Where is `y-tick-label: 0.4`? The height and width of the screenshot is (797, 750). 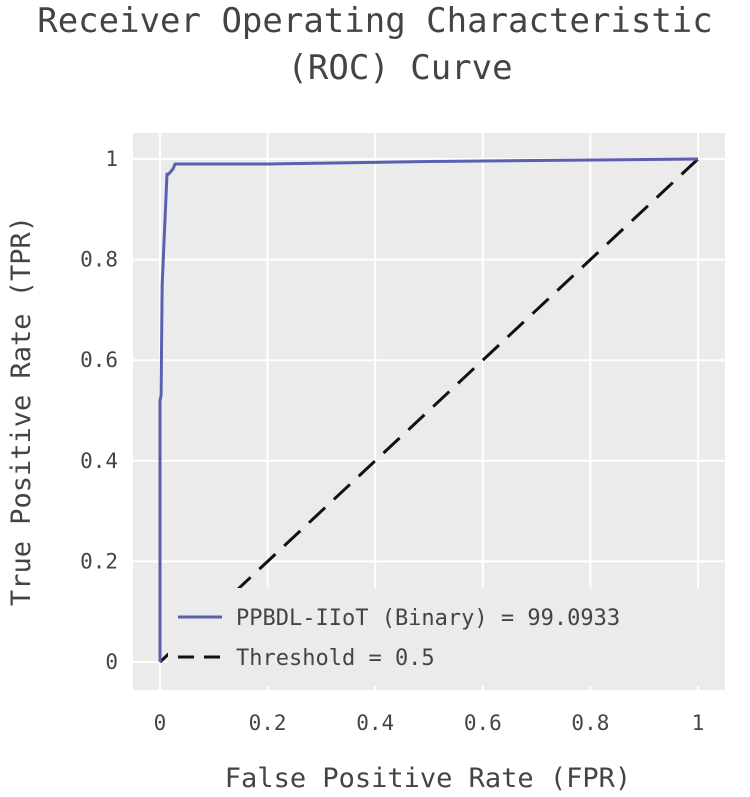 y-tick-label: 0.4 is located at coordinates (99, 461).